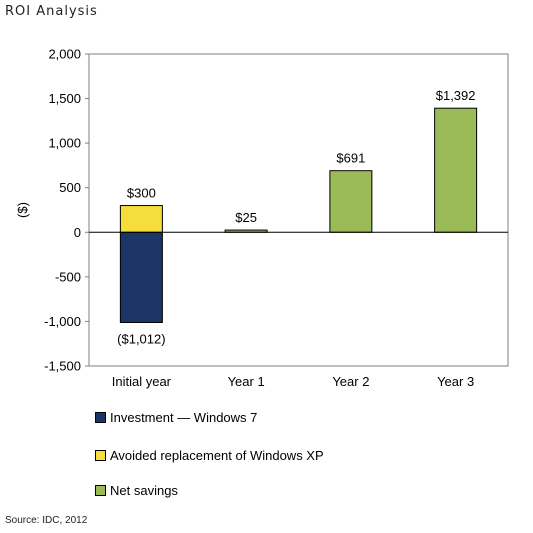  I want to click on y-axis-label: ($), so click(22, 210).